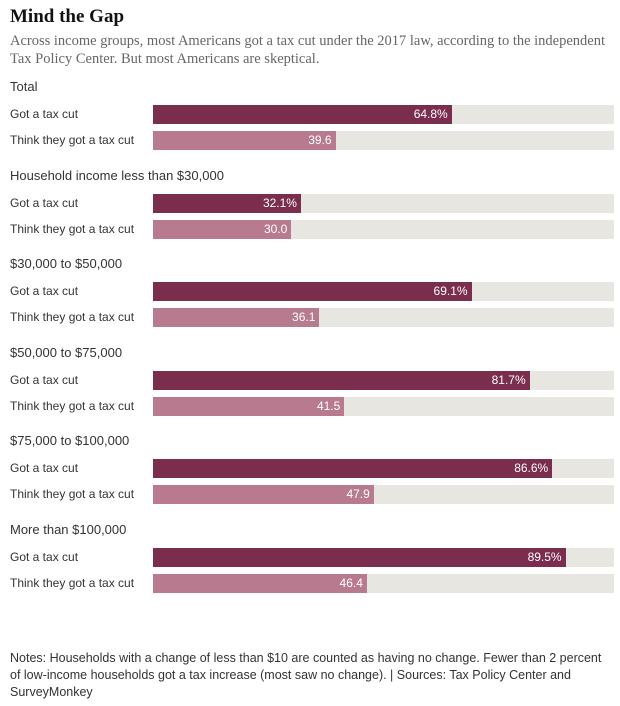 This screenshot has width=620, height=706. Describe the element at coordinates (358, 494) in the screenshot. I see `data-label: 47.9` at that location.